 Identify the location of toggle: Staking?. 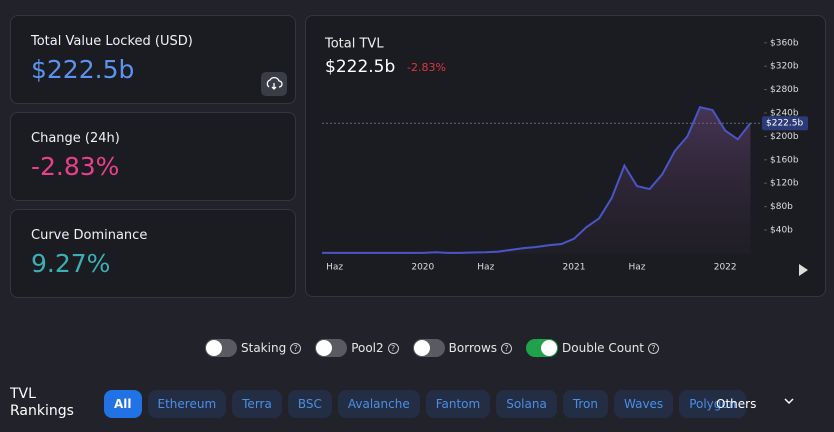
(253, 348).